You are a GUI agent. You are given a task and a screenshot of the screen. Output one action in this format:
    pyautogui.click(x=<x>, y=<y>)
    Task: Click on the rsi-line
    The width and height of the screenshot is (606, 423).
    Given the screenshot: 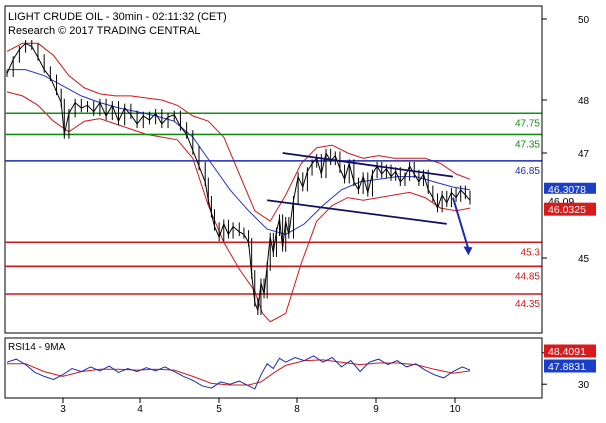 What is the action you would take?
    pyautogui.click(x=238, y=372)
    